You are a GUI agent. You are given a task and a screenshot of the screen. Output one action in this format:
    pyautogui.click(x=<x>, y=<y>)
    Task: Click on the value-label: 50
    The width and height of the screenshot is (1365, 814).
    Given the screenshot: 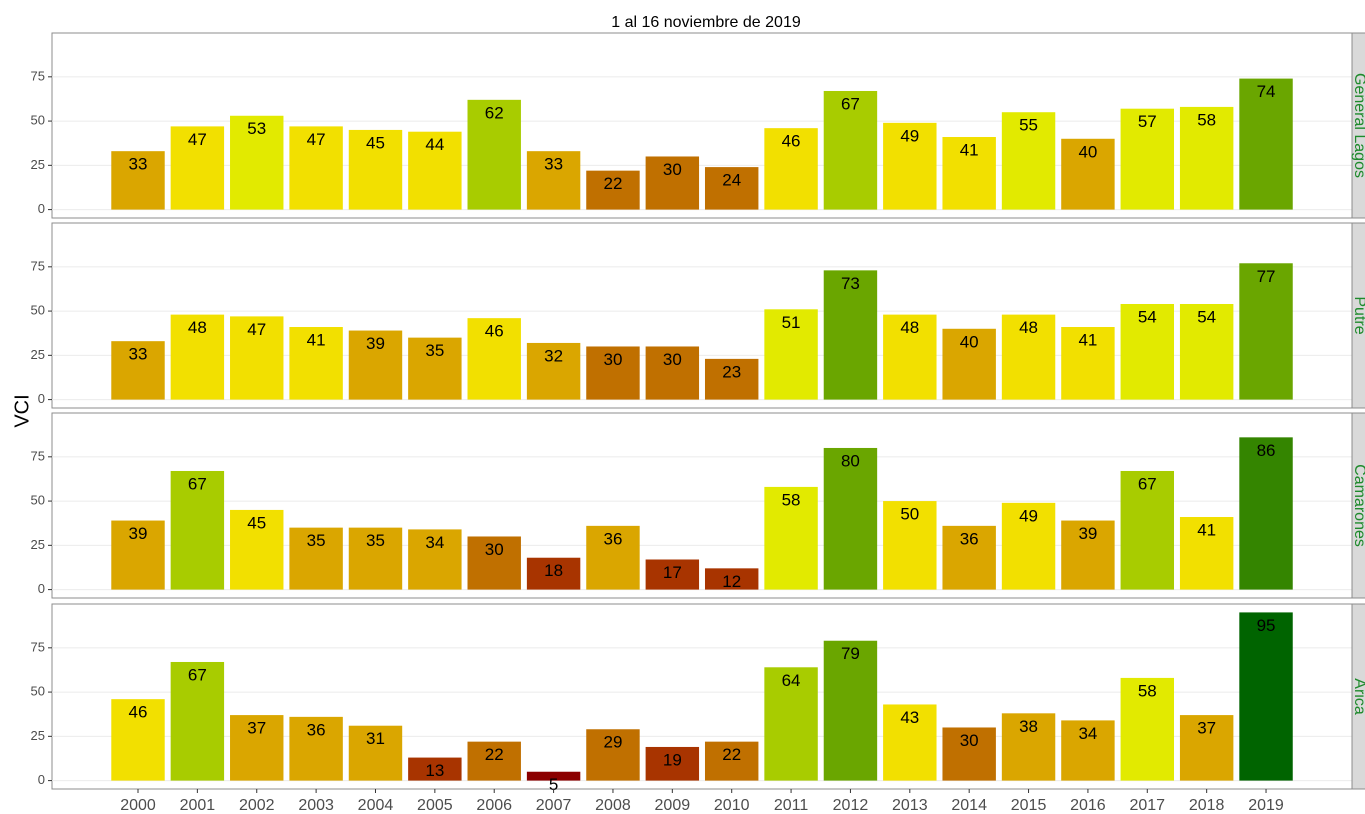 What is the action you would take?
    pyautogui.click(x=909, y=514)
    